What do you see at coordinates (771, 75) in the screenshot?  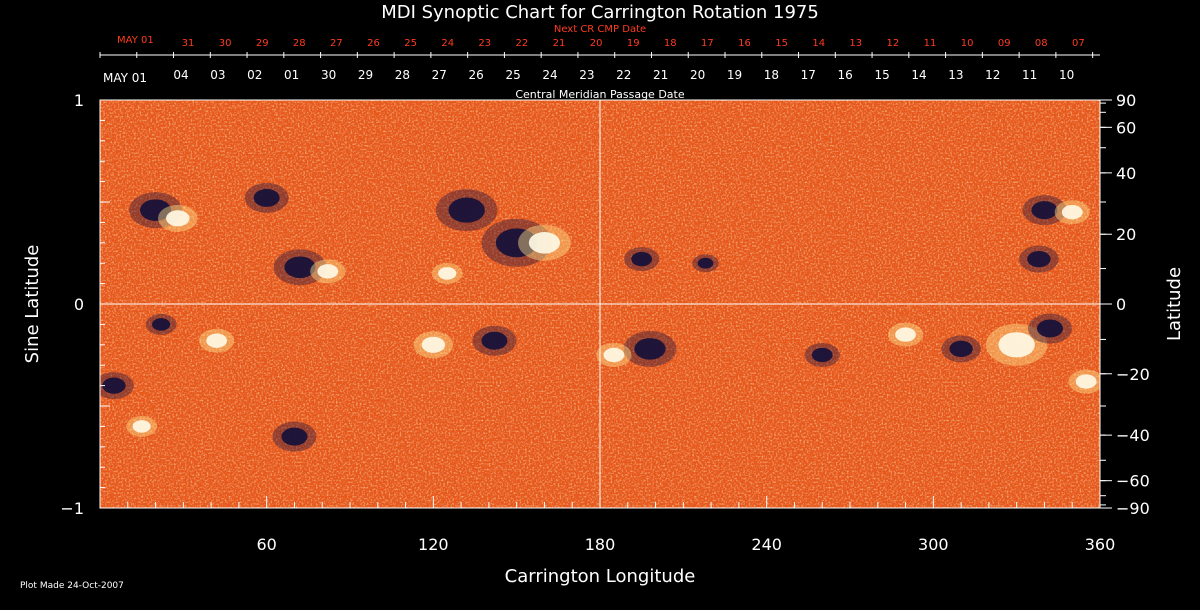 I see `cmp-date-label: 18` at bounding box center [771, 75].